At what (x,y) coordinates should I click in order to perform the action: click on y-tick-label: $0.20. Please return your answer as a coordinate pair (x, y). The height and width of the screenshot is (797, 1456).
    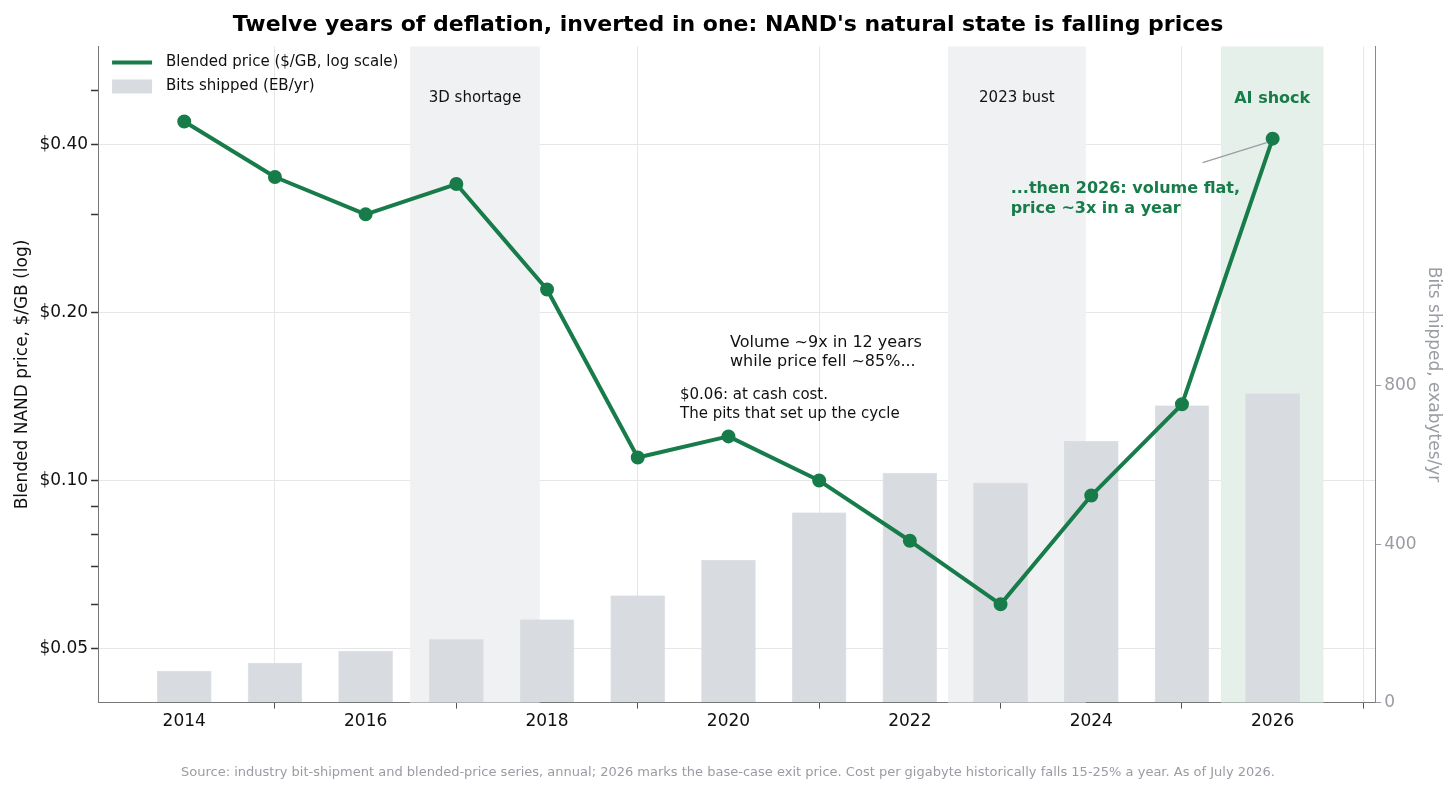
    Looking at the image, I should click on (64, 311).